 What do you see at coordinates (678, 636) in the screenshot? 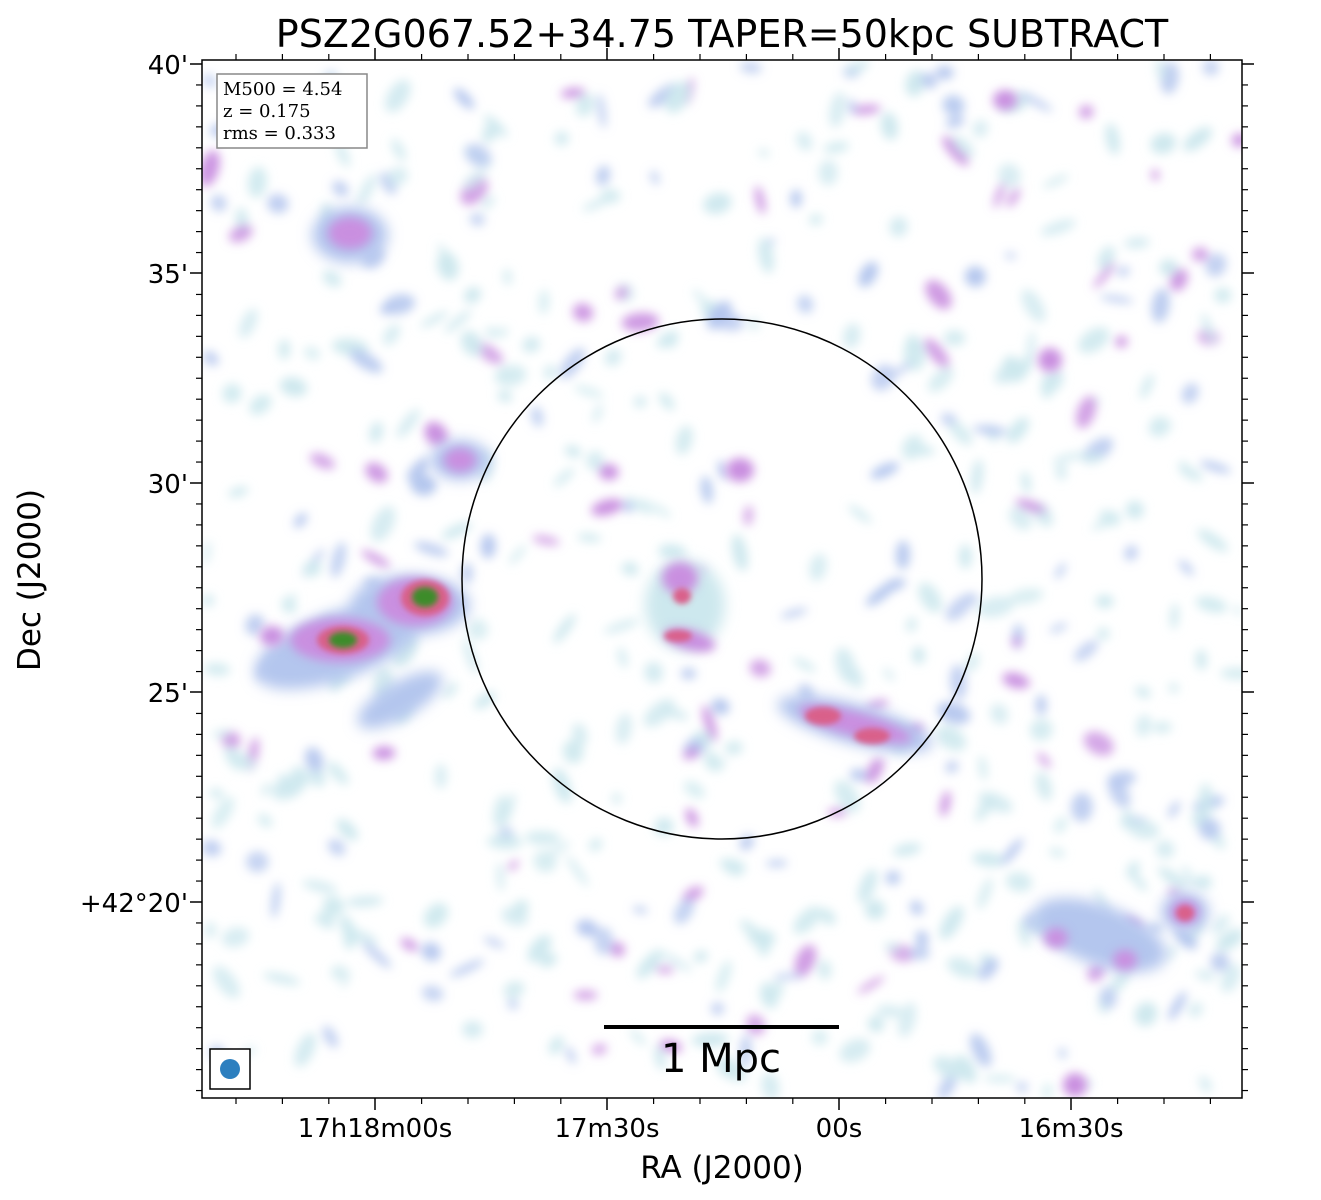
I see `emission-bright` at bounding box center [678, 636].